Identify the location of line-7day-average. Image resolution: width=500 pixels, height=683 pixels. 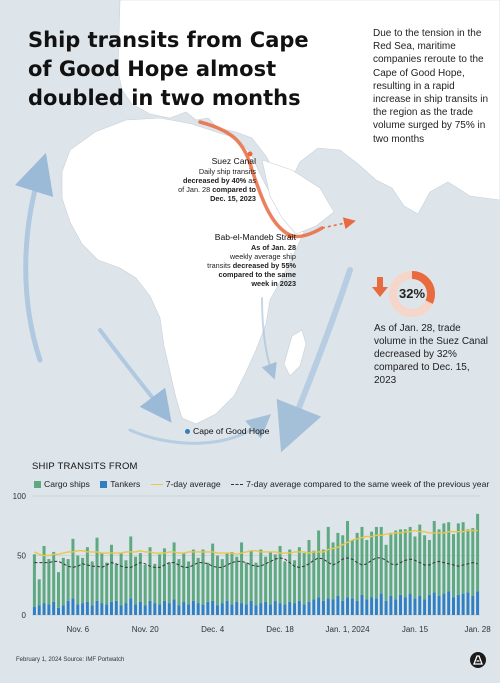
(256, 543).